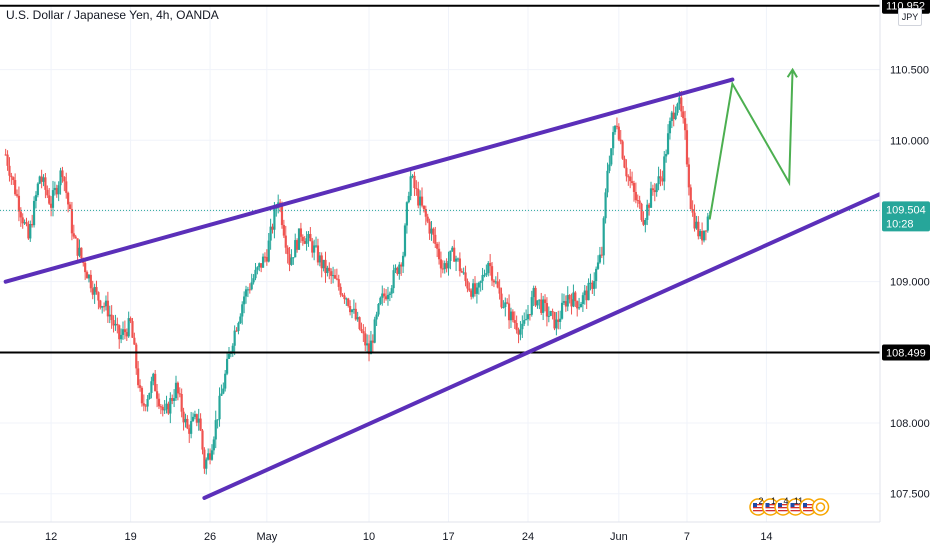 The width and height of the screenshot is (932, 550). Describe the element at coordinates (760, 501) in the screenshot. I see `event-count-label: 2` at that location.